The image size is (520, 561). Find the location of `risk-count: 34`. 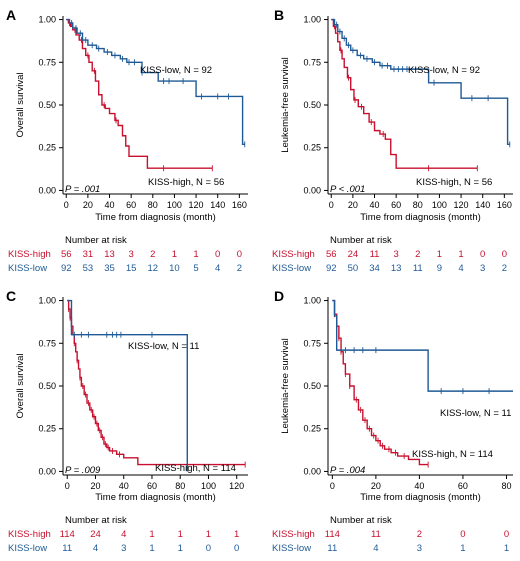

risk-count: 34 is located at coordinates (374, 268).